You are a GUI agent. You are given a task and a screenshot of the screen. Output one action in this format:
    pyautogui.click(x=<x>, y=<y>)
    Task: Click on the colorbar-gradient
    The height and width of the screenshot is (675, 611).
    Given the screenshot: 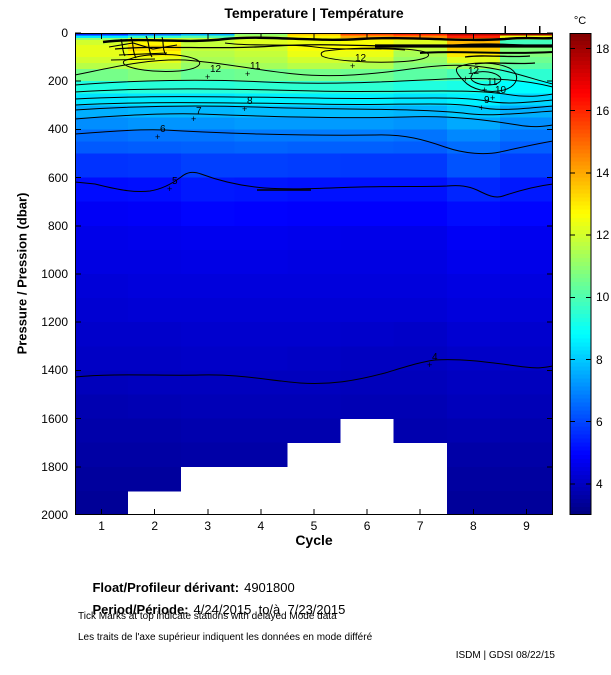 What is the action you would take?
    pyautogui.click(x=580, y=274)
    